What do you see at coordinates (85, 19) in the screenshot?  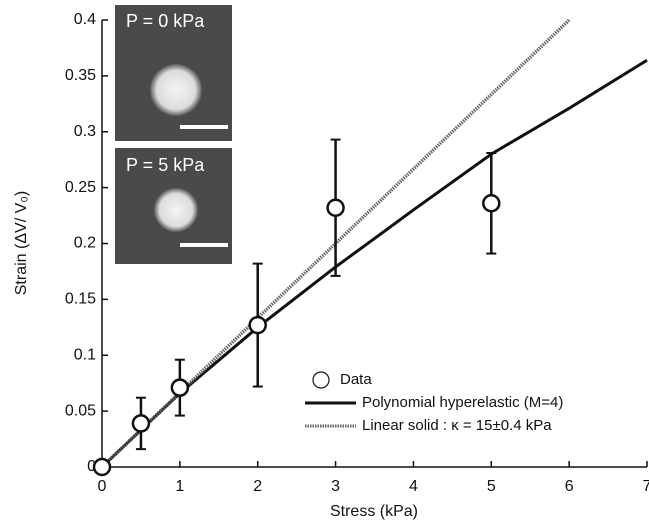 I see `y-tick-label: 0.4` at bounding box center [85, 19].